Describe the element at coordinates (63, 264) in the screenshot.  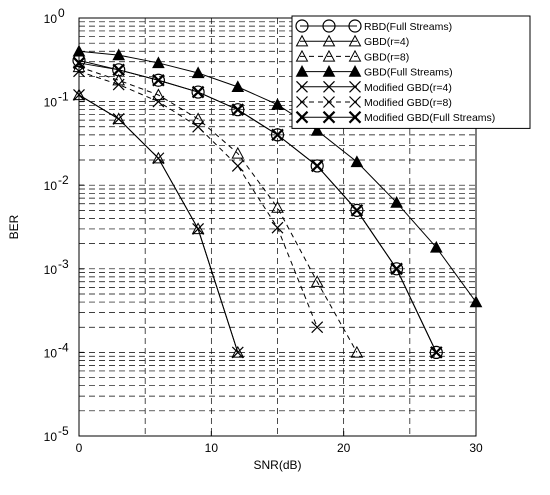
I see `y-tick-exponent: -3` at that location.